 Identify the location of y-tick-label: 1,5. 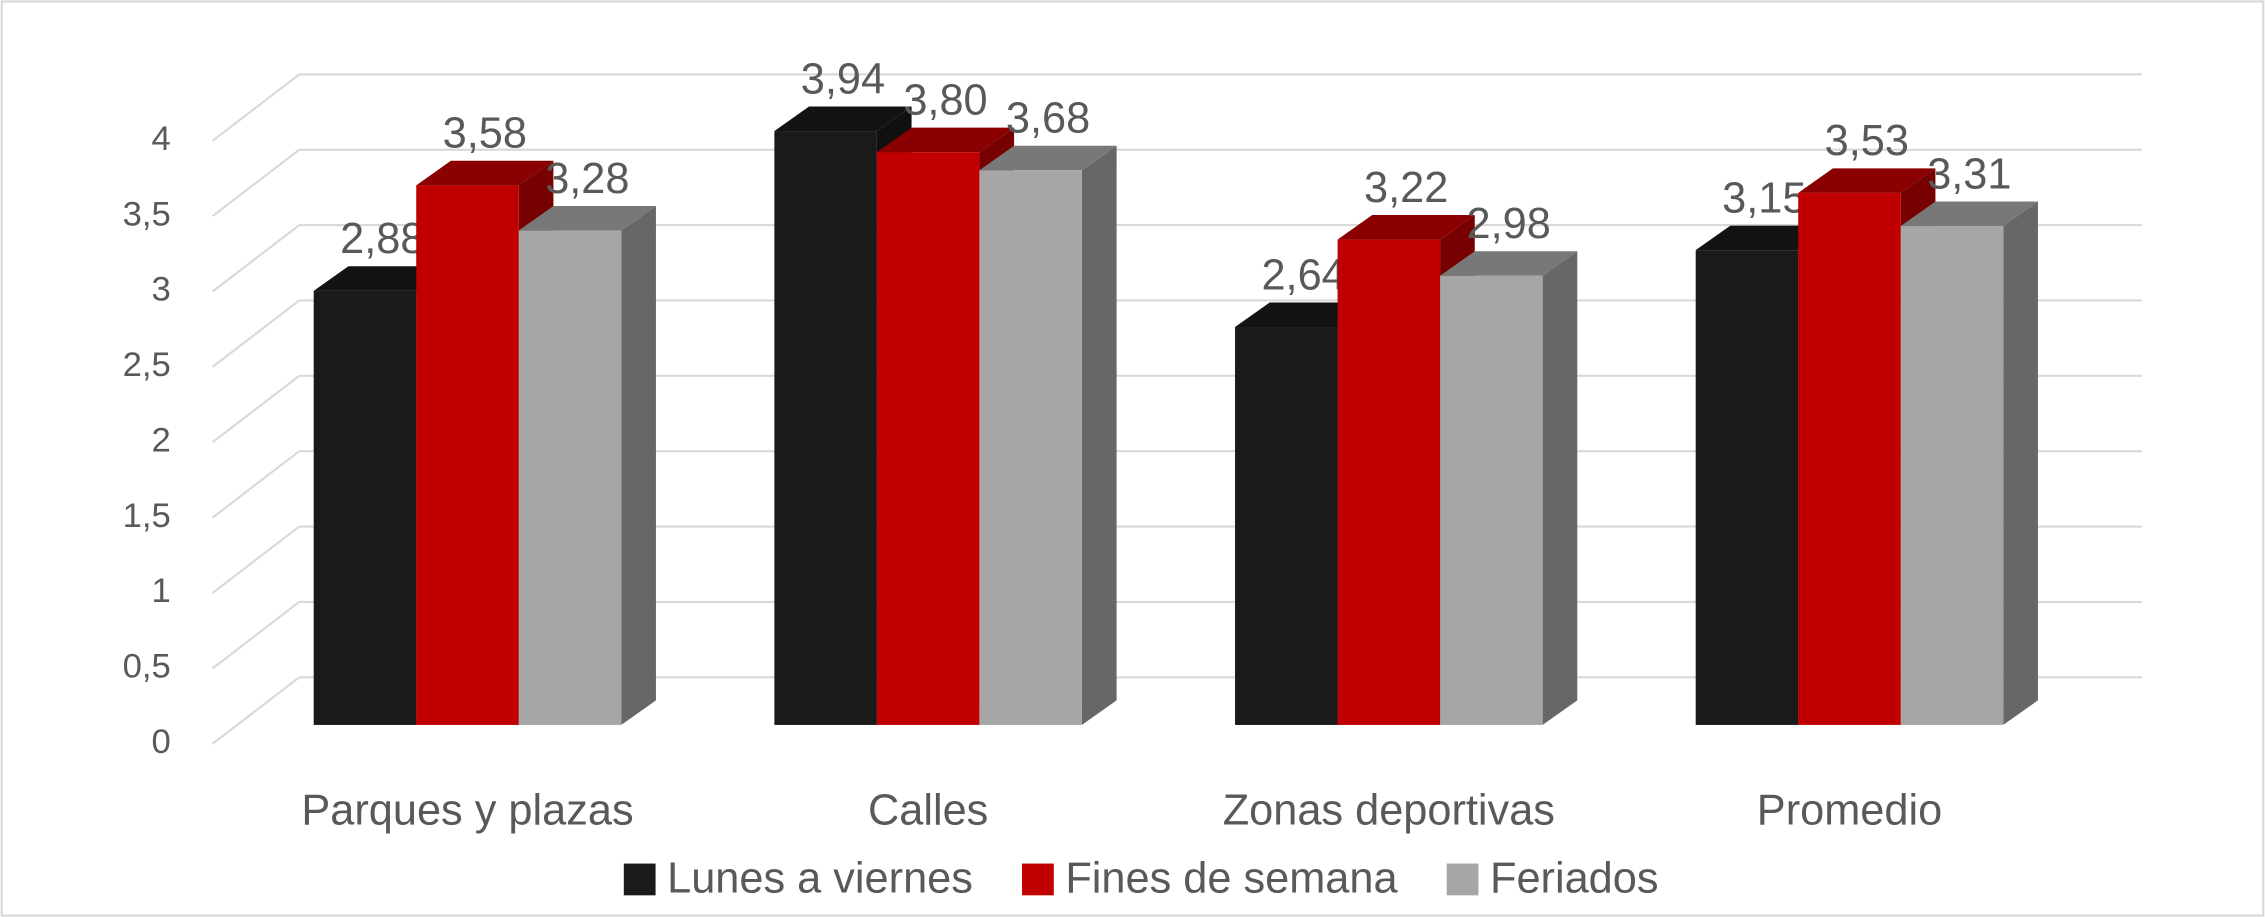
(147, 516).